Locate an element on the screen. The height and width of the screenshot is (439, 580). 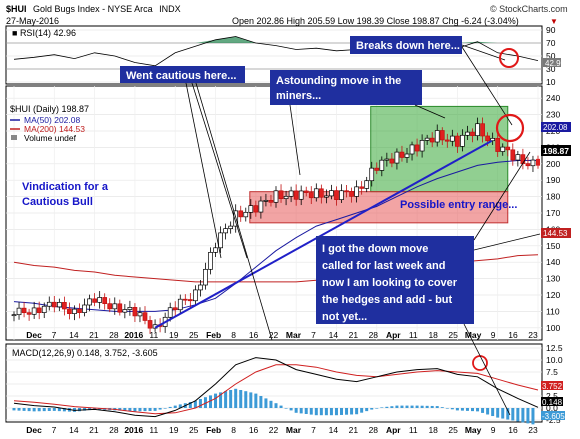
rsi-overbought-fill is located at coordinates (276, 39).